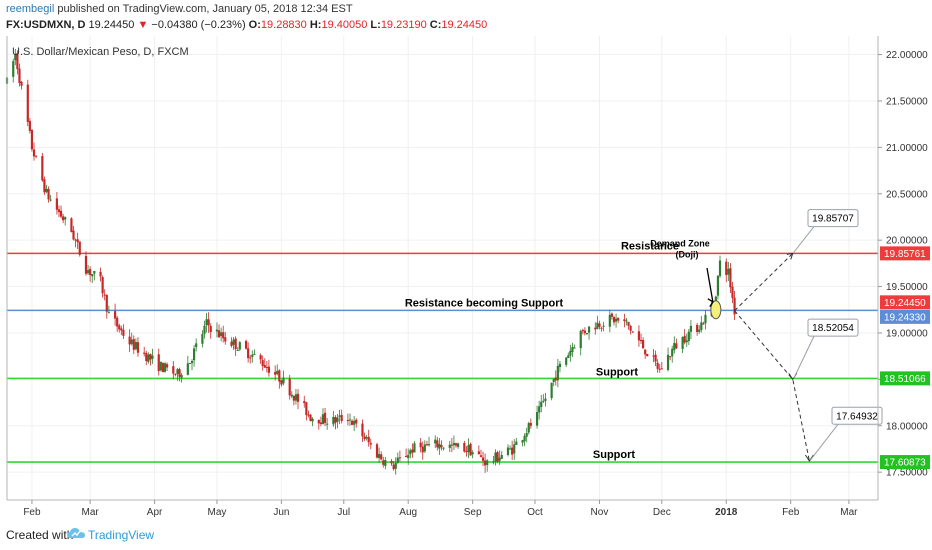  What do you see at coordinates (343, 512) in the screenshot?
I see `x-tick-label: Jul` at bounding box center [343, 512].